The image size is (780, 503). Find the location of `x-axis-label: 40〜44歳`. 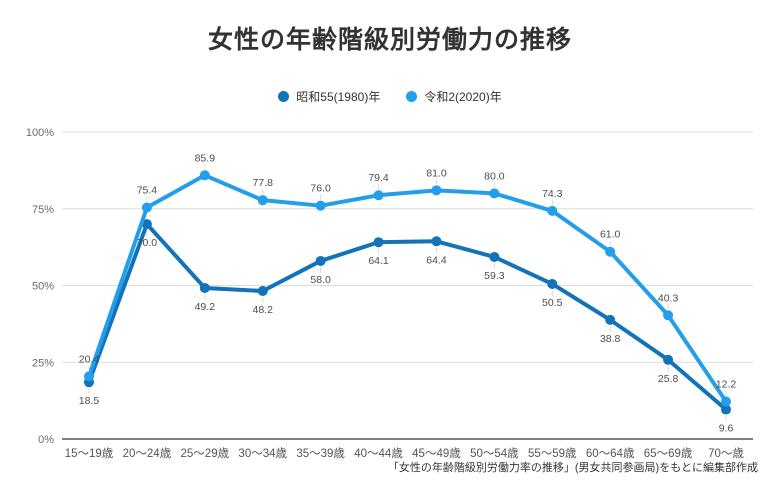

x-axis-label: 40〜44歳 is located at coordinates (378, 453).